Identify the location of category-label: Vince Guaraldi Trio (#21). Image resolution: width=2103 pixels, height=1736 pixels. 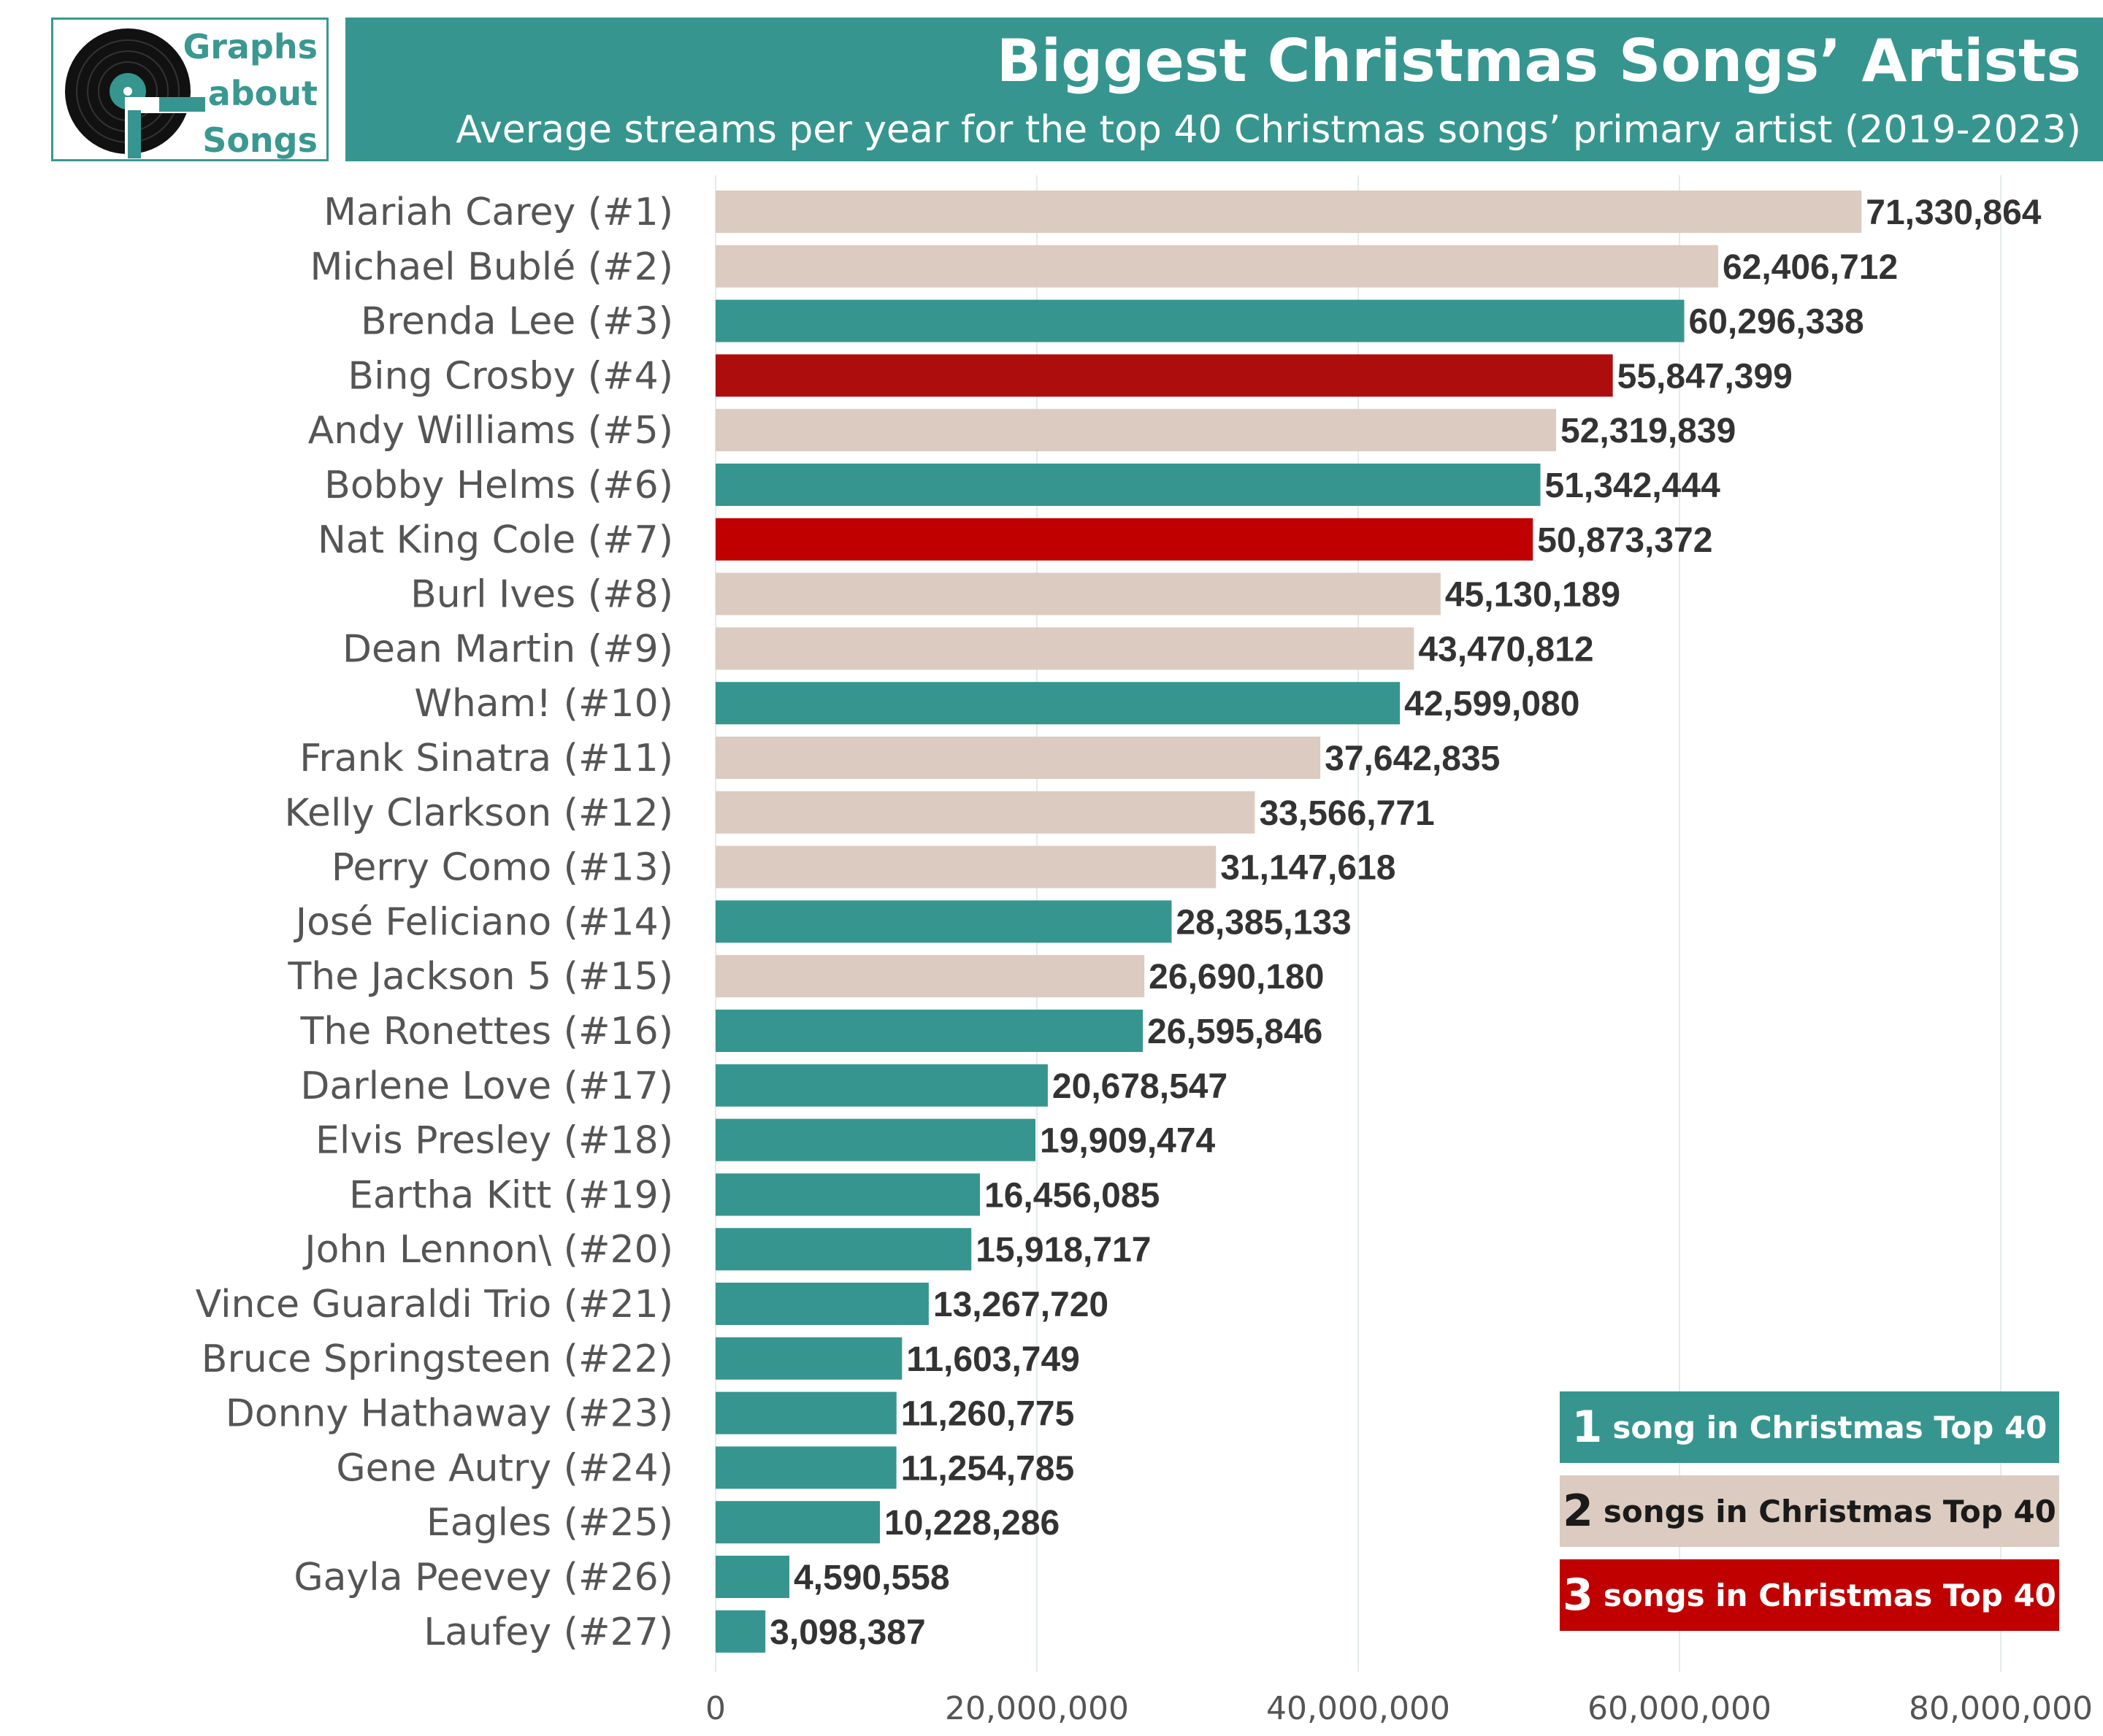
(434, 1304).